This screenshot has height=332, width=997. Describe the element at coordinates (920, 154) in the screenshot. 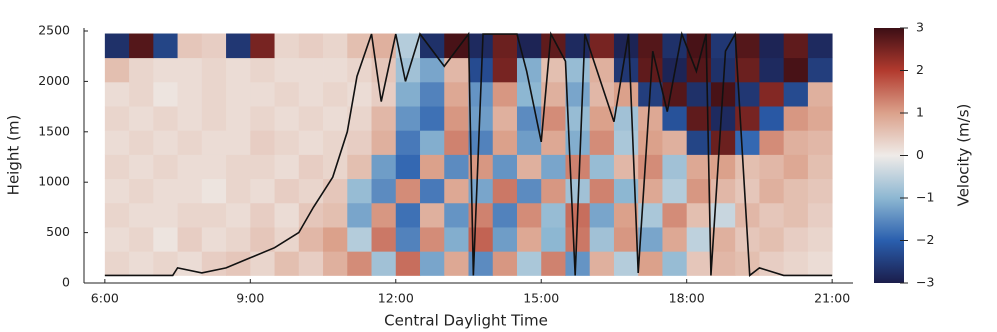

I see `colorbar-tick-label: 0` at that location.